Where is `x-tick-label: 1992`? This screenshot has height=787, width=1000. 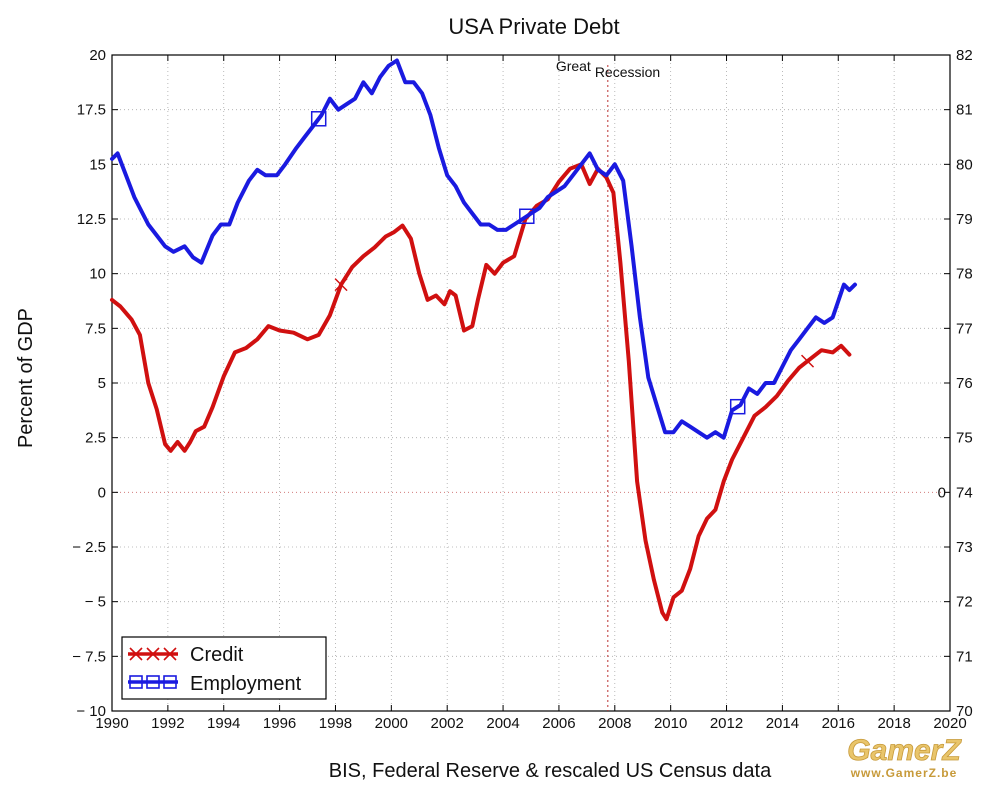
x-tick-label: 1992 is located at coordinates (167, 723).